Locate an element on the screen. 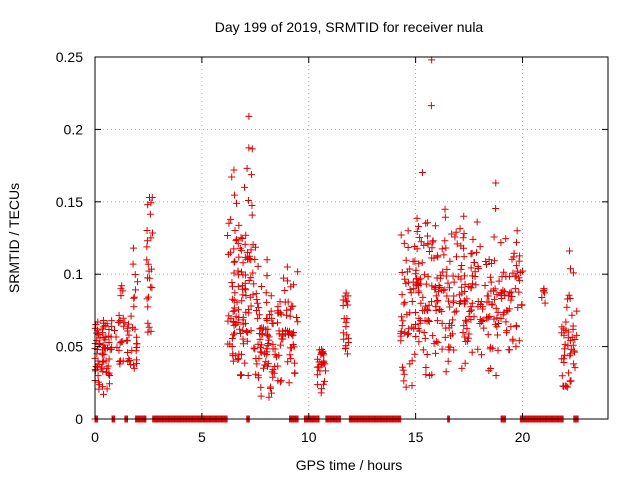  x-tick-label: 15 is located at coordinates (416, 437).